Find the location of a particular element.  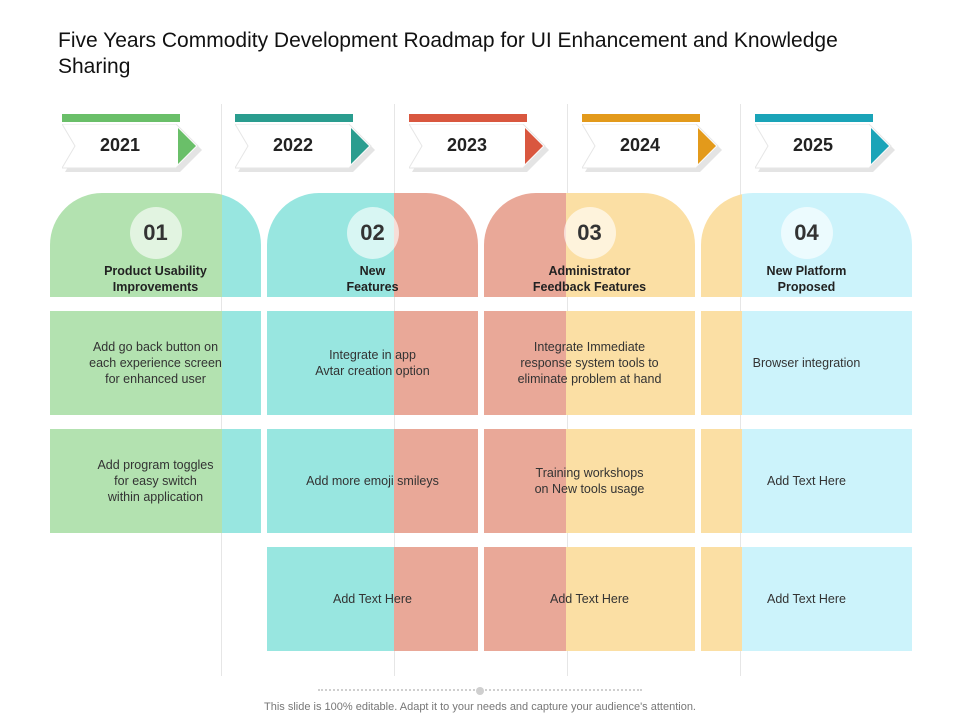

column-head-2: 02 New Features is located at coordinates (372, 245).